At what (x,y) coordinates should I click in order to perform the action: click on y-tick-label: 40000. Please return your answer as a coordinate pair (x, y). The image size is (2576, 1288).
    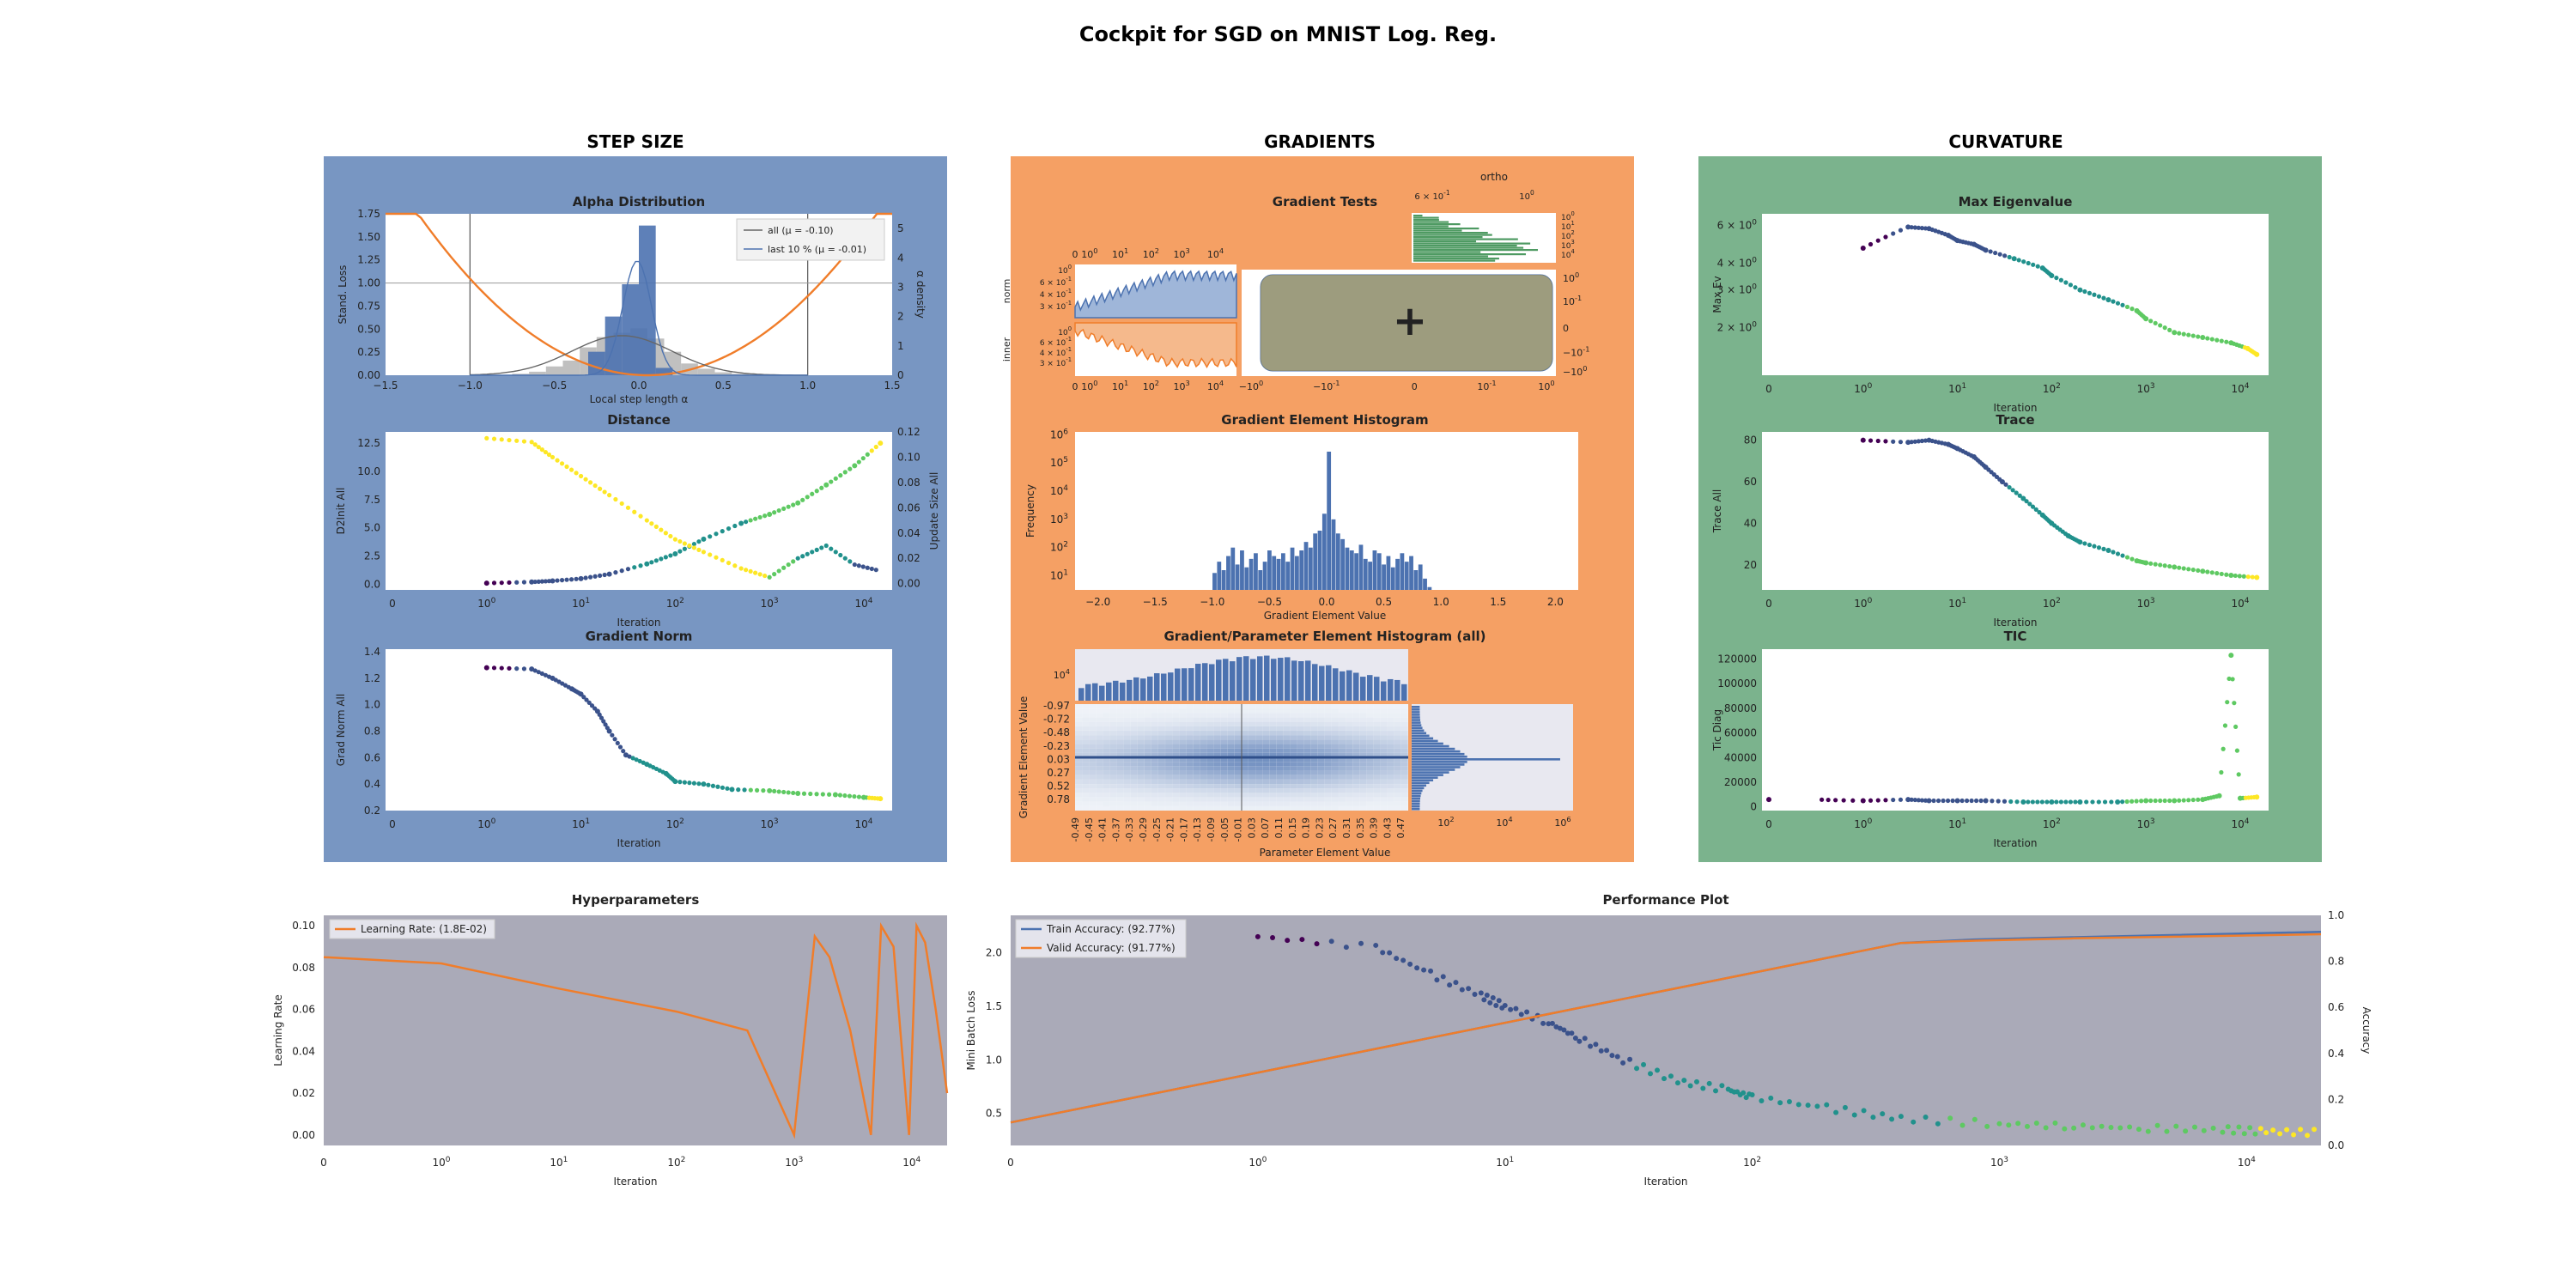
    Looking at the image, I should click on (1740, 757).